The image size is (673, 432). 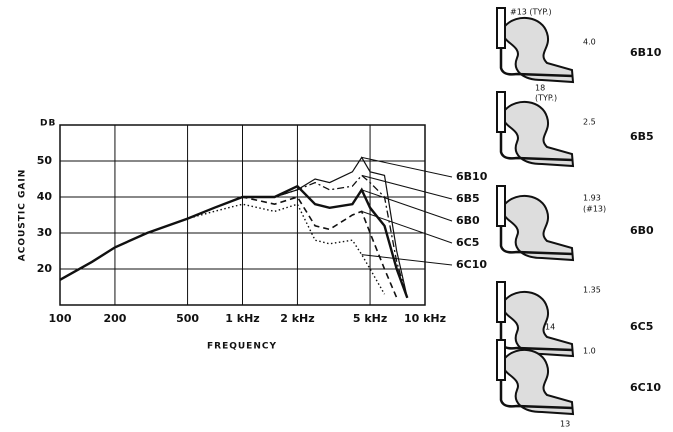 What do you see at coordinates (471, 264) in the screenshot?
I see `legend-label: 6C10` at bounding box center [471, 264].